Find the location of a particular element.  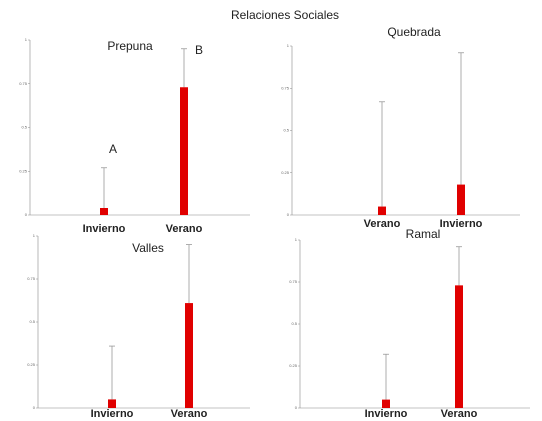

chart-title: Valles is located at coordinates (148, 248).